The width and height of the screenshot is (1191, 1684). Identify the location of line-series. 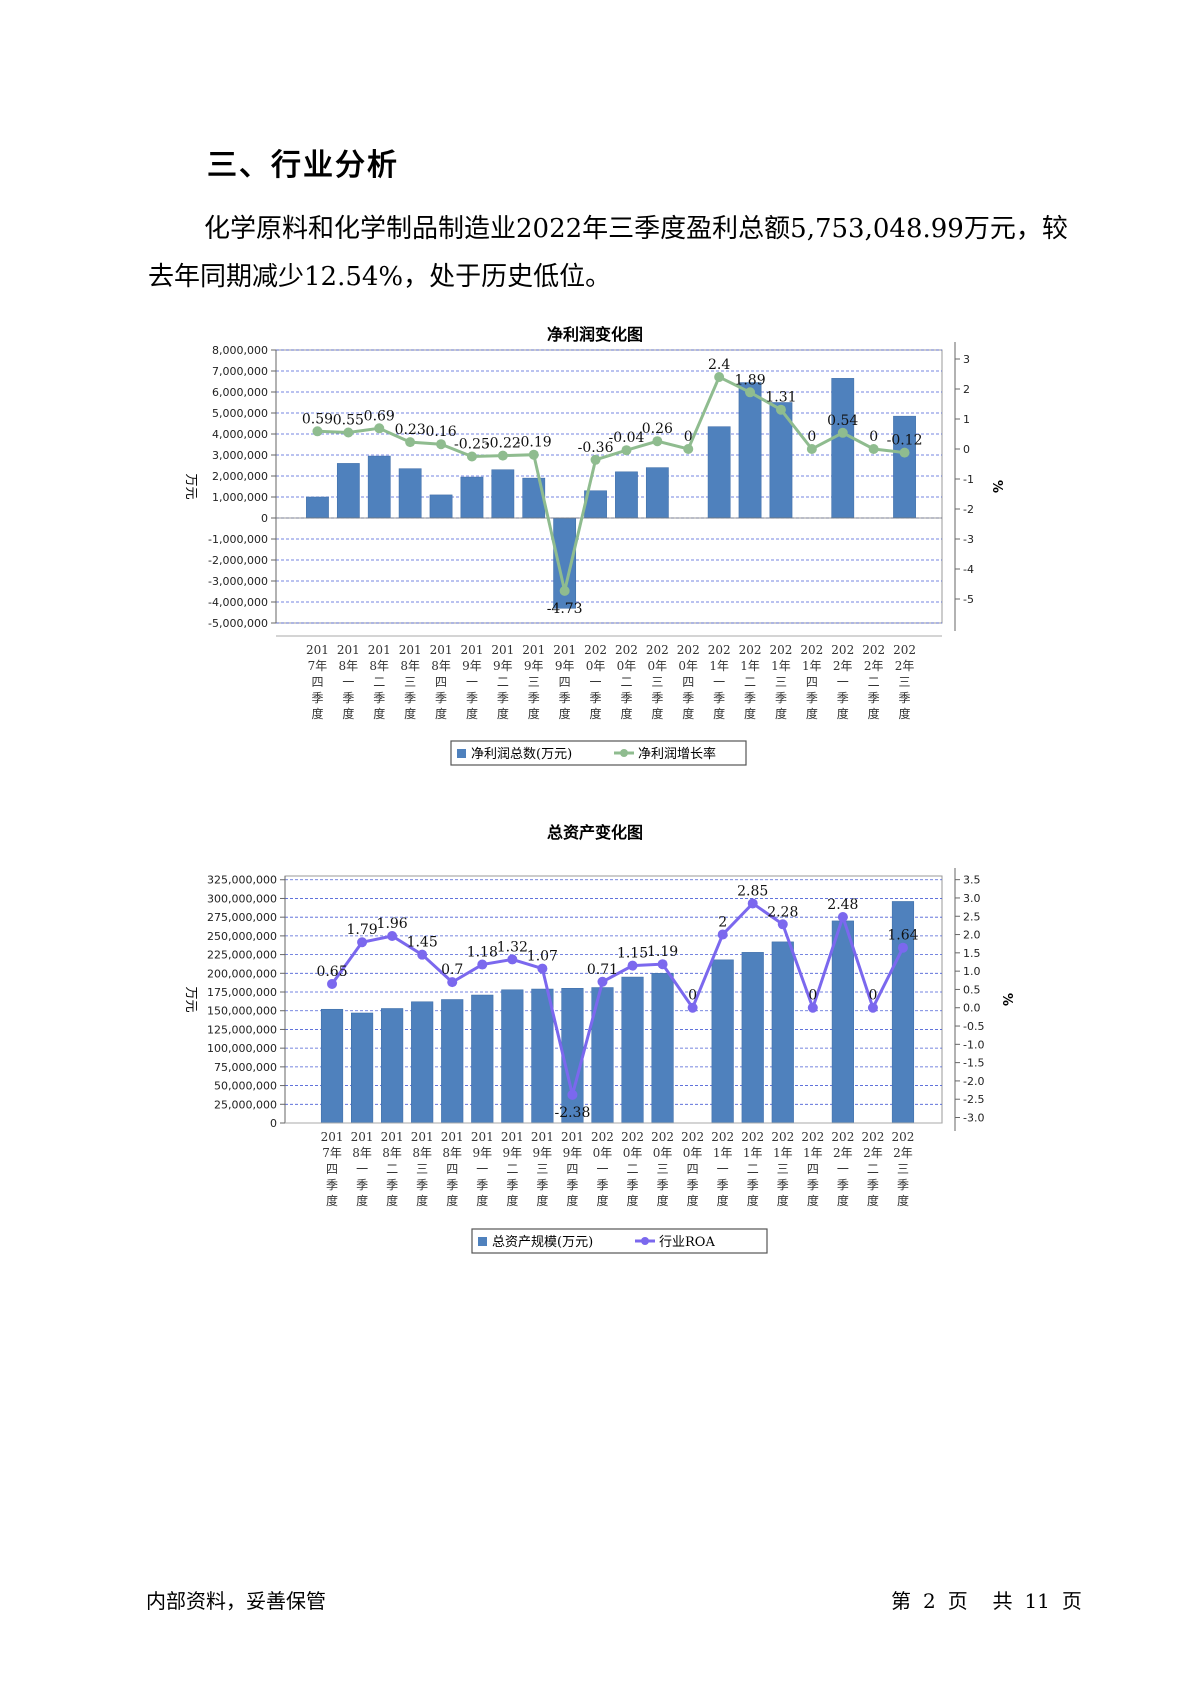
(617, 998).